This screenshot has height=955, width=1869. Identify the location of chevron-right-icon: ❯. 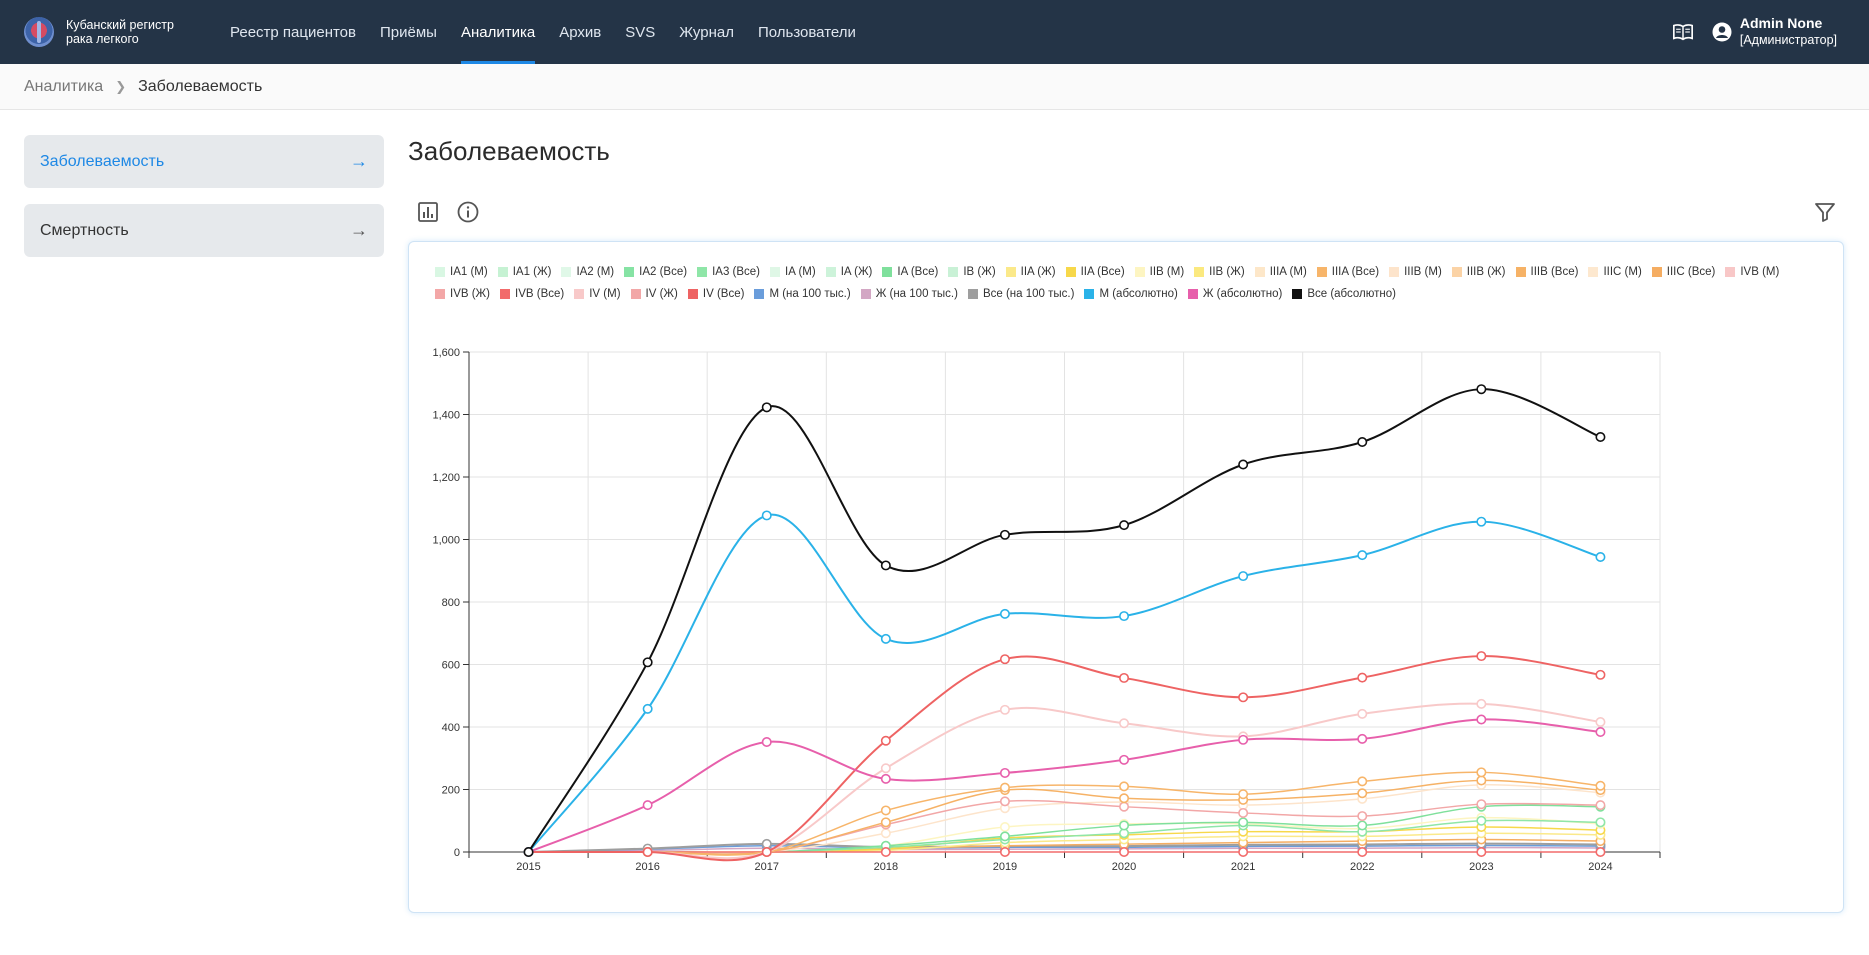
(121, 86).